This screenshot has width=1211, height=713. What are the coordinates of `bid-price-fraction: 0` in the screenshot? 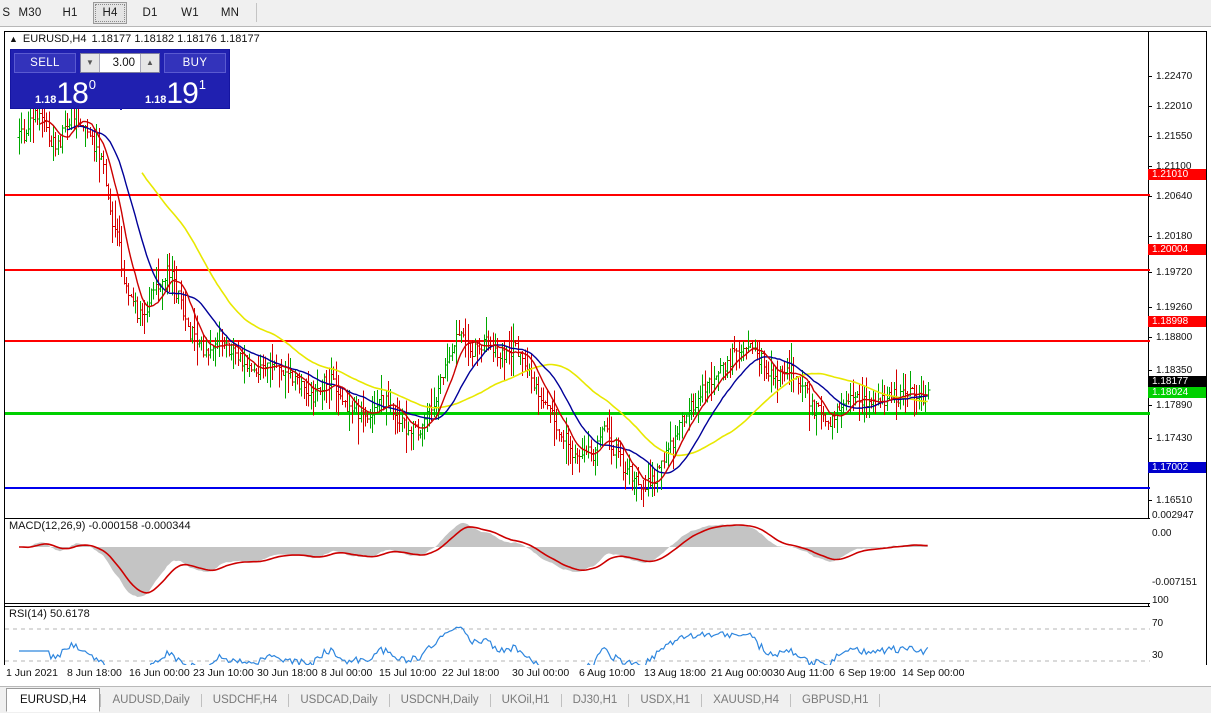 It's located at (92, 84).